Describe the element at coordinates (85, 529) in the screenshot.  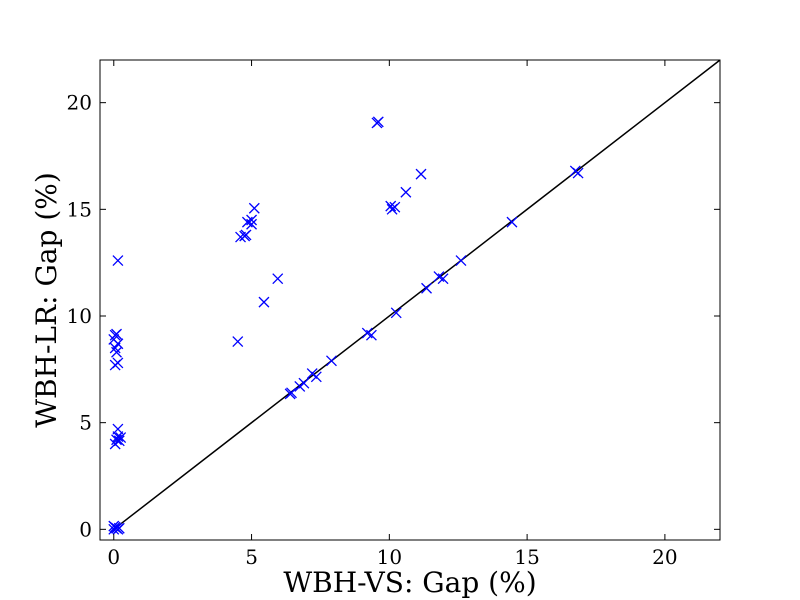
I see `y-tick-label: 0` at that location.